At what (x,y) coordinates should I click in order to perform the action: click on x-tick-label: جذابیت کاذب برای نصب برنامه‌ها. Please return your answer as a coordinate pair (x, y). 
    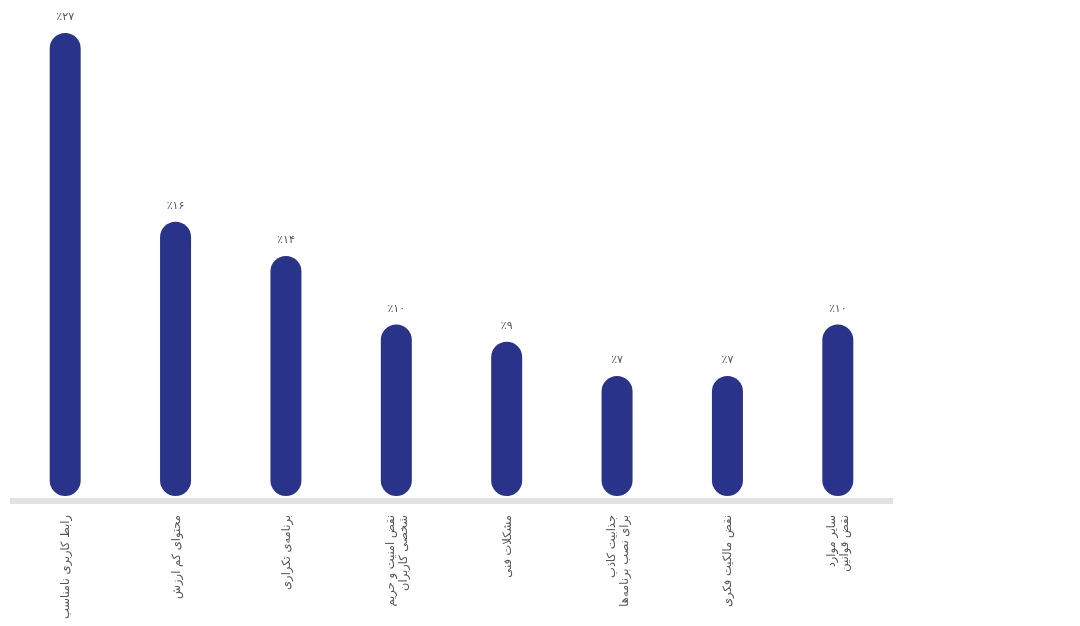
    Looking at the image, I should click on (617, 561).